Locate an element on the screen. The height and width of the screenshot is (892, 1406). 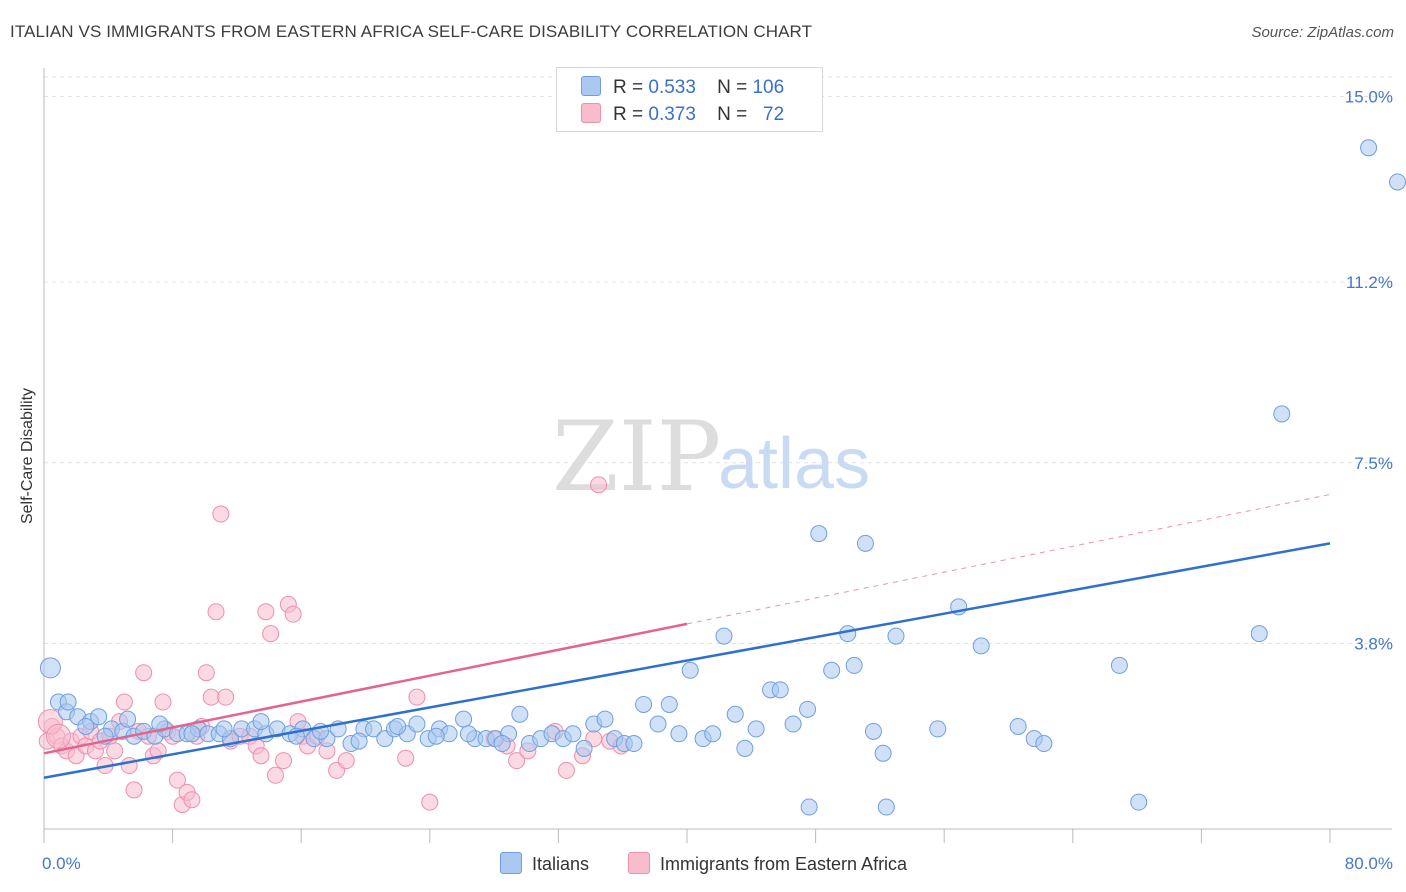
x-tick-label: 80.0% is located at coordinates (1369, 863).